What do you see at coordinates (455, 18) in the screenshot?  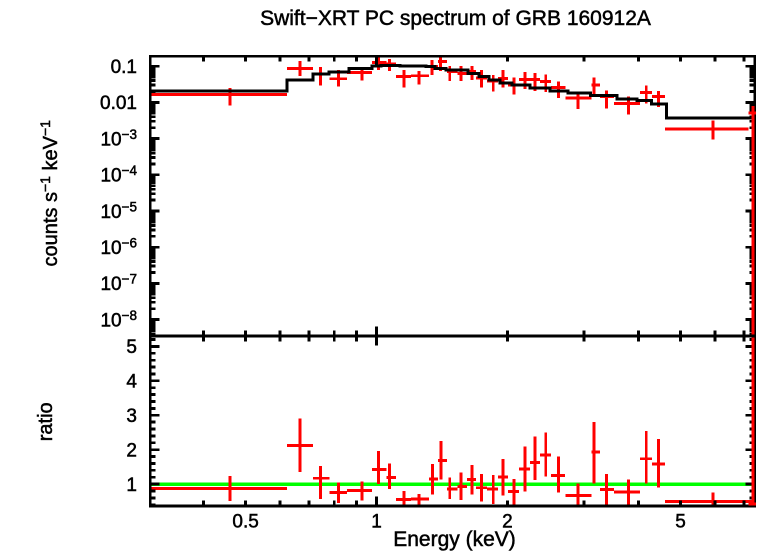 I see `svg-text:Swift−XRT PC spectrum of GRB 1: Swift−XRT PC spectrum of GRB 160912A` at bounding box center [455, 18].